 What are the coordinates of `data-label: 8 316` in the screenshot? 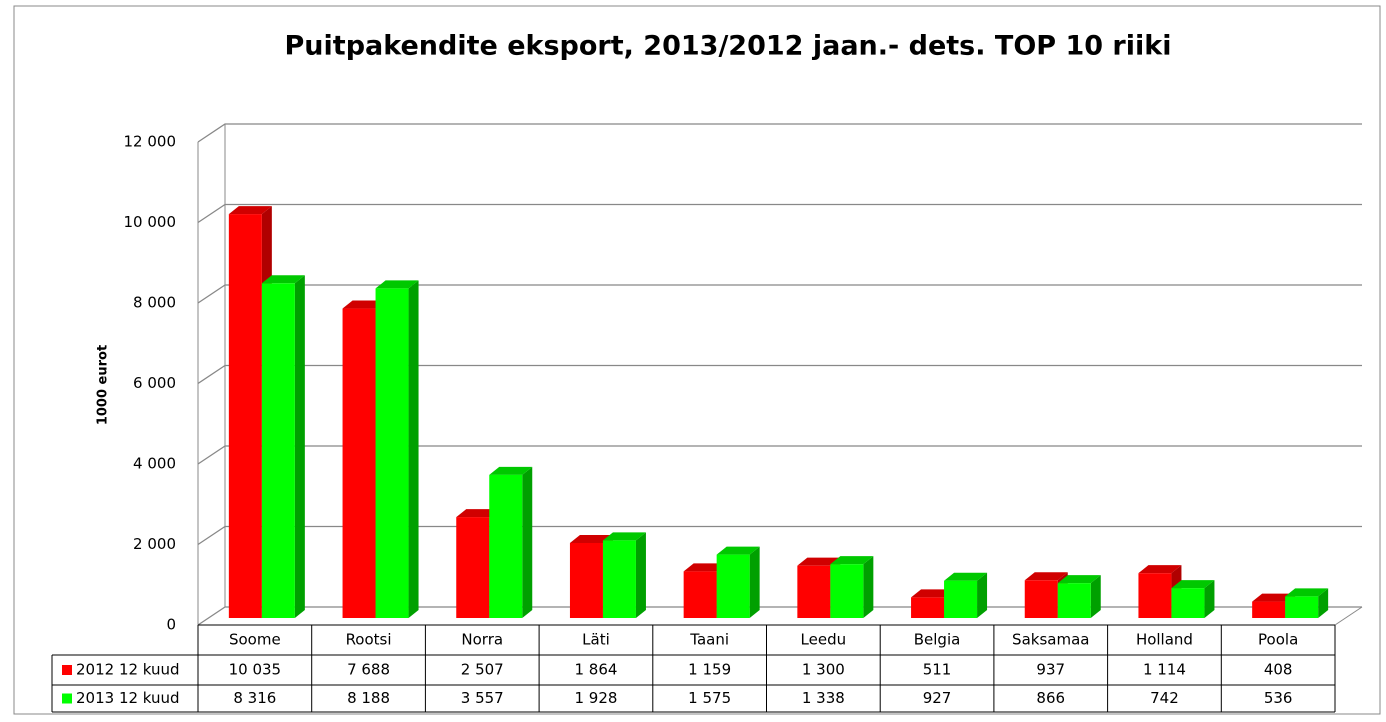 It's located at (254, 698).